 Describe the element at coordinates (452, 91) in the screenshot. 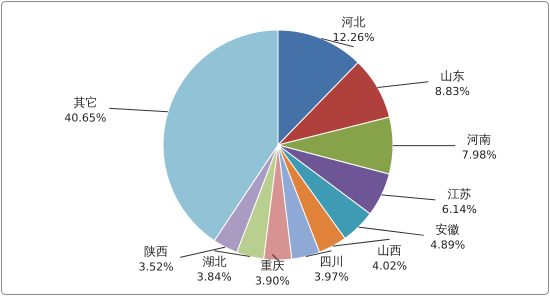

I see `data-label: 8.83%` at that location.